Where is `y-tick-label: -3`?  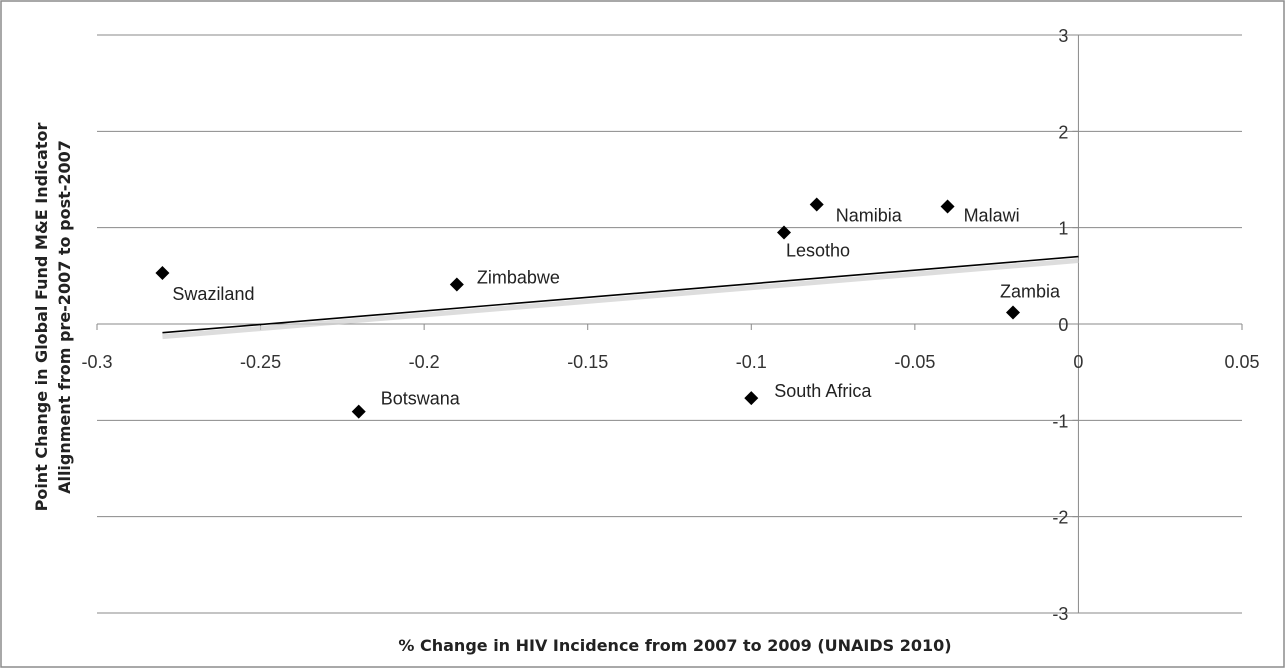 y-tick-label: -3 is located at coordinates (1060, 614).